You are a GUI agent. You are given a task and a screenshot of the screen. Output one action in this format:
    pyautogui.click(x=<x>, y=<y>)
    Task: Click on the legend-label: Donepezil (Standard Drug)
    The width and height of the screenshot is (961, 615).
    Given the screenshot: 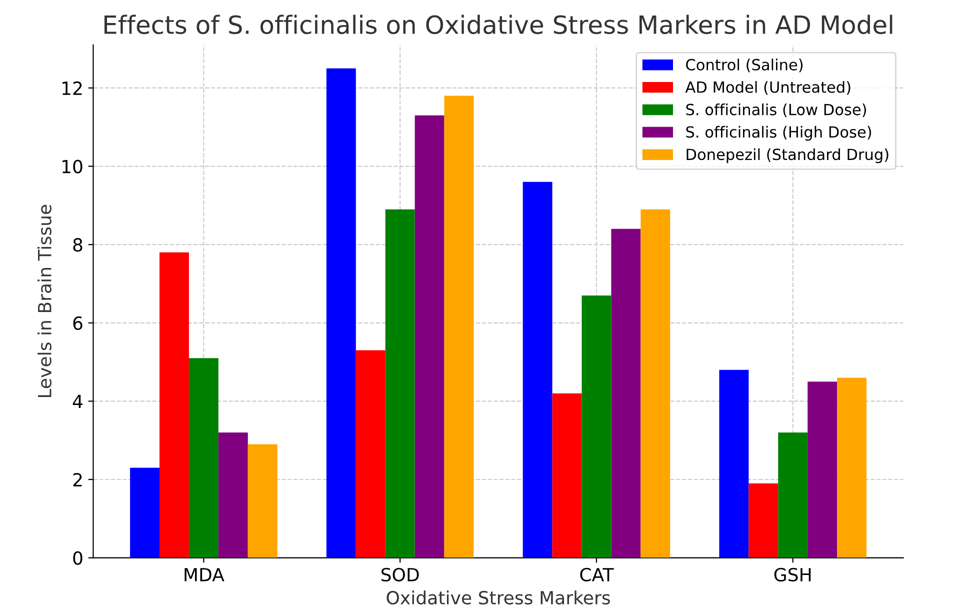 What is the action you would take?
    pyautogui.click(x=787, y=156)
    